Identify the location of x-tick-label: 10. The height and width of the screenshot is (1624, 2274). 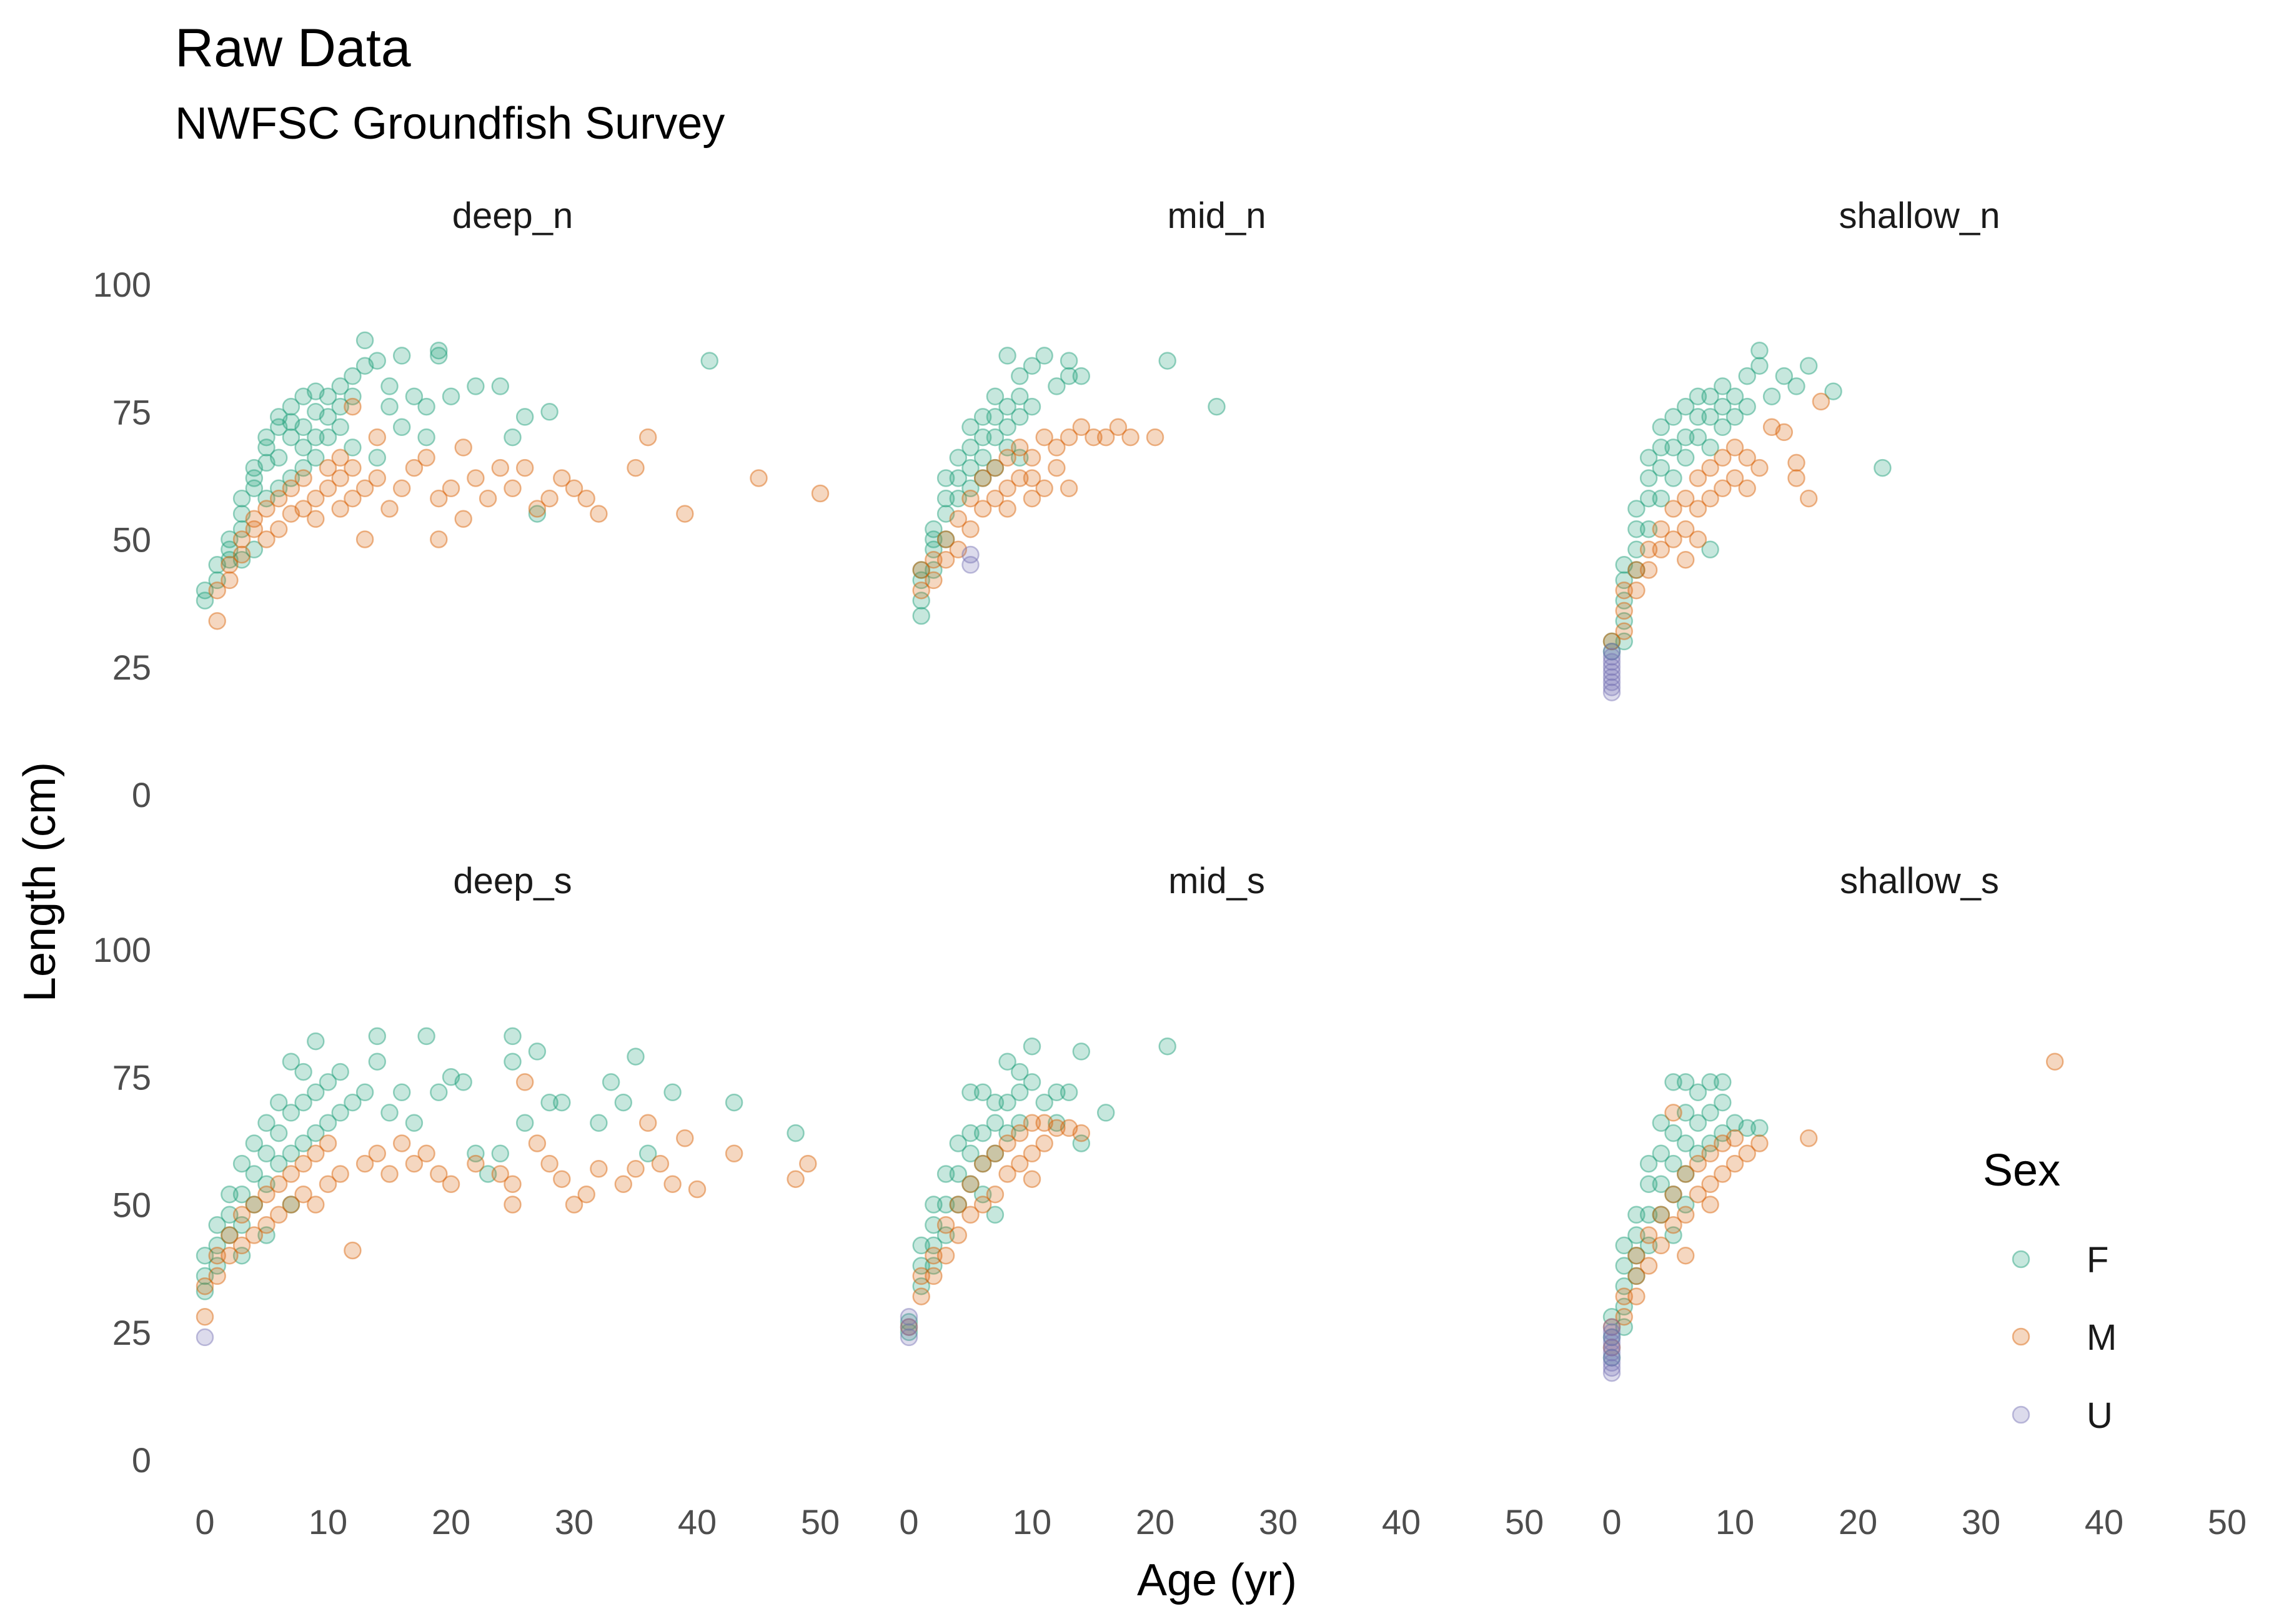
(1032, 1522).